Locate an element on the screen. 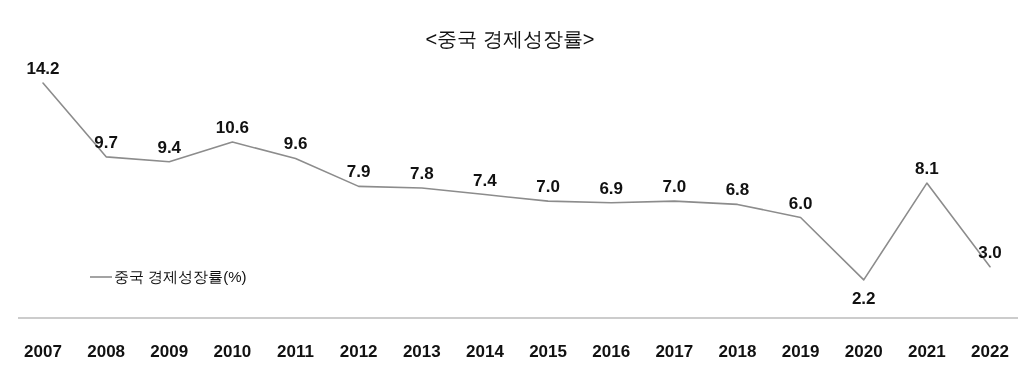 The height and width of the screenshot is (372, 1021). data-label: 6.9 is located at coordinates (611, 188).